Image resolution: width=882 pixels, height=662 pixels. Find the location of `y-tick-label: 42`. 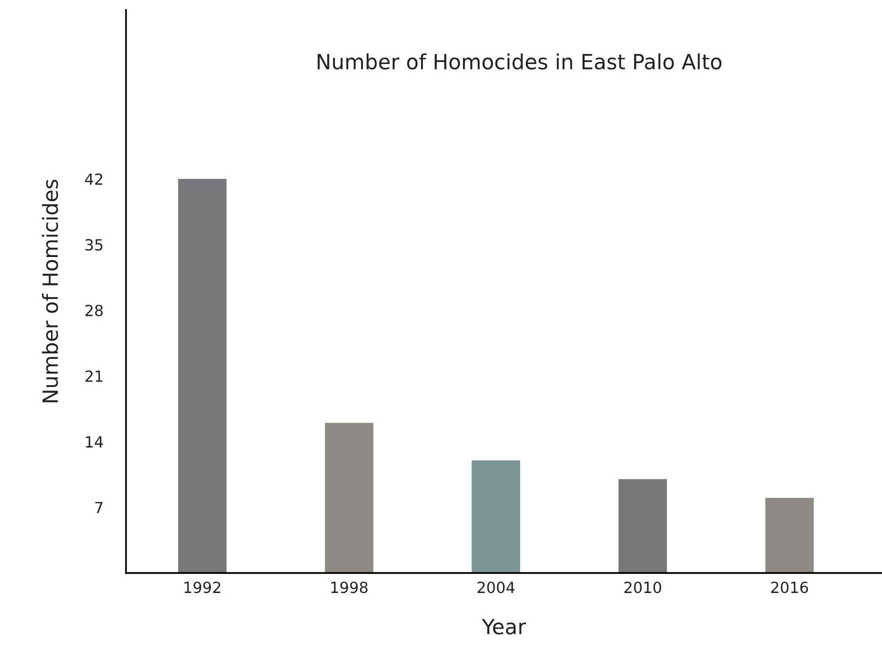

y-tick-label: 42 is located at coordinates (93, 179).